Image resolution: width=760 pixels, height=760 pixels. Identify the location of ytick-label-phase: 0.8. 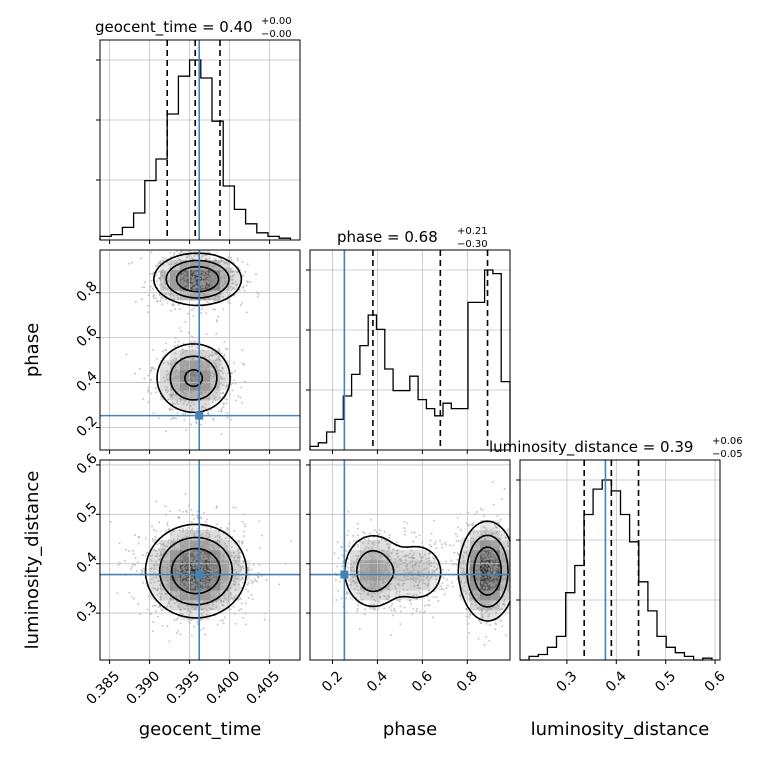
(87, 291).